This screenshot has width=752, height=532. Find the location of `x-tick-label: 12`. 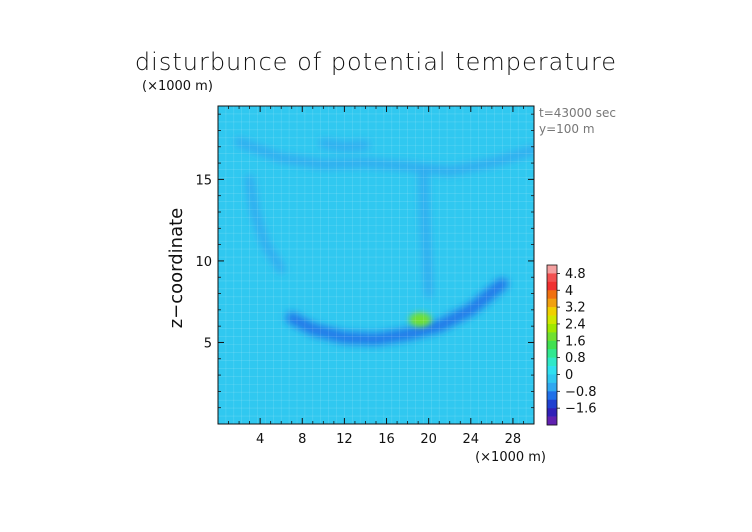

x-tick-label: 12 is located at coordinates (344, 439).